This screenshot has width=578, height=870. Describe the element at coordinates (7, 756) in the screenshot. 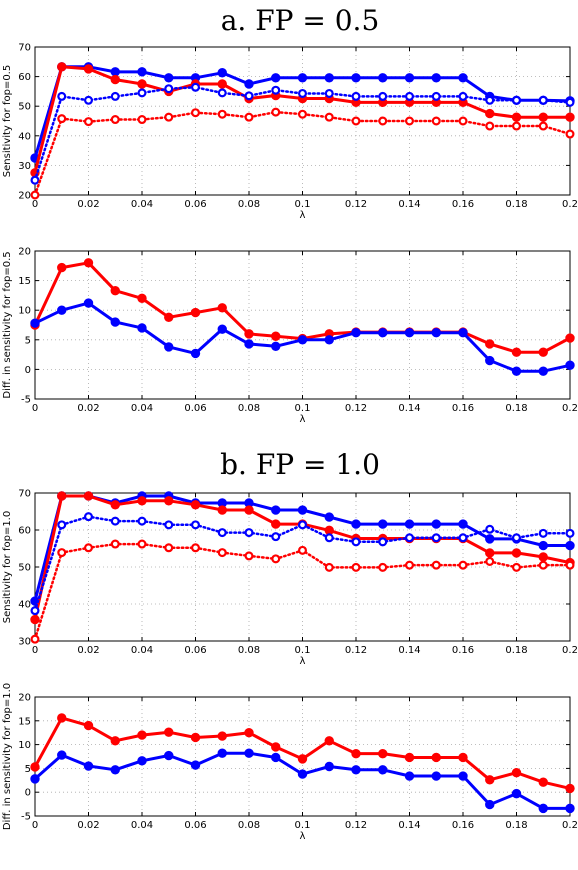

I see `y-axis-label: Diff. in sensitivity for fop=1.0` at that location.